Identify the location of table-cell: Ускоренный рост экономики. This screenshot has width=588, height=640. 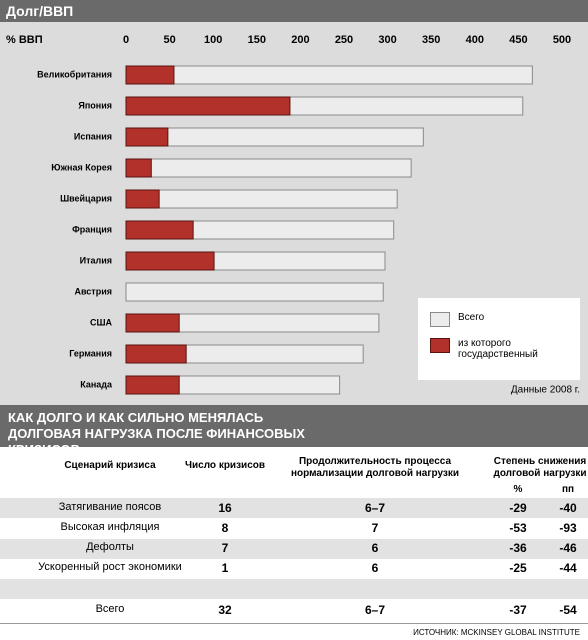
(110, 567).